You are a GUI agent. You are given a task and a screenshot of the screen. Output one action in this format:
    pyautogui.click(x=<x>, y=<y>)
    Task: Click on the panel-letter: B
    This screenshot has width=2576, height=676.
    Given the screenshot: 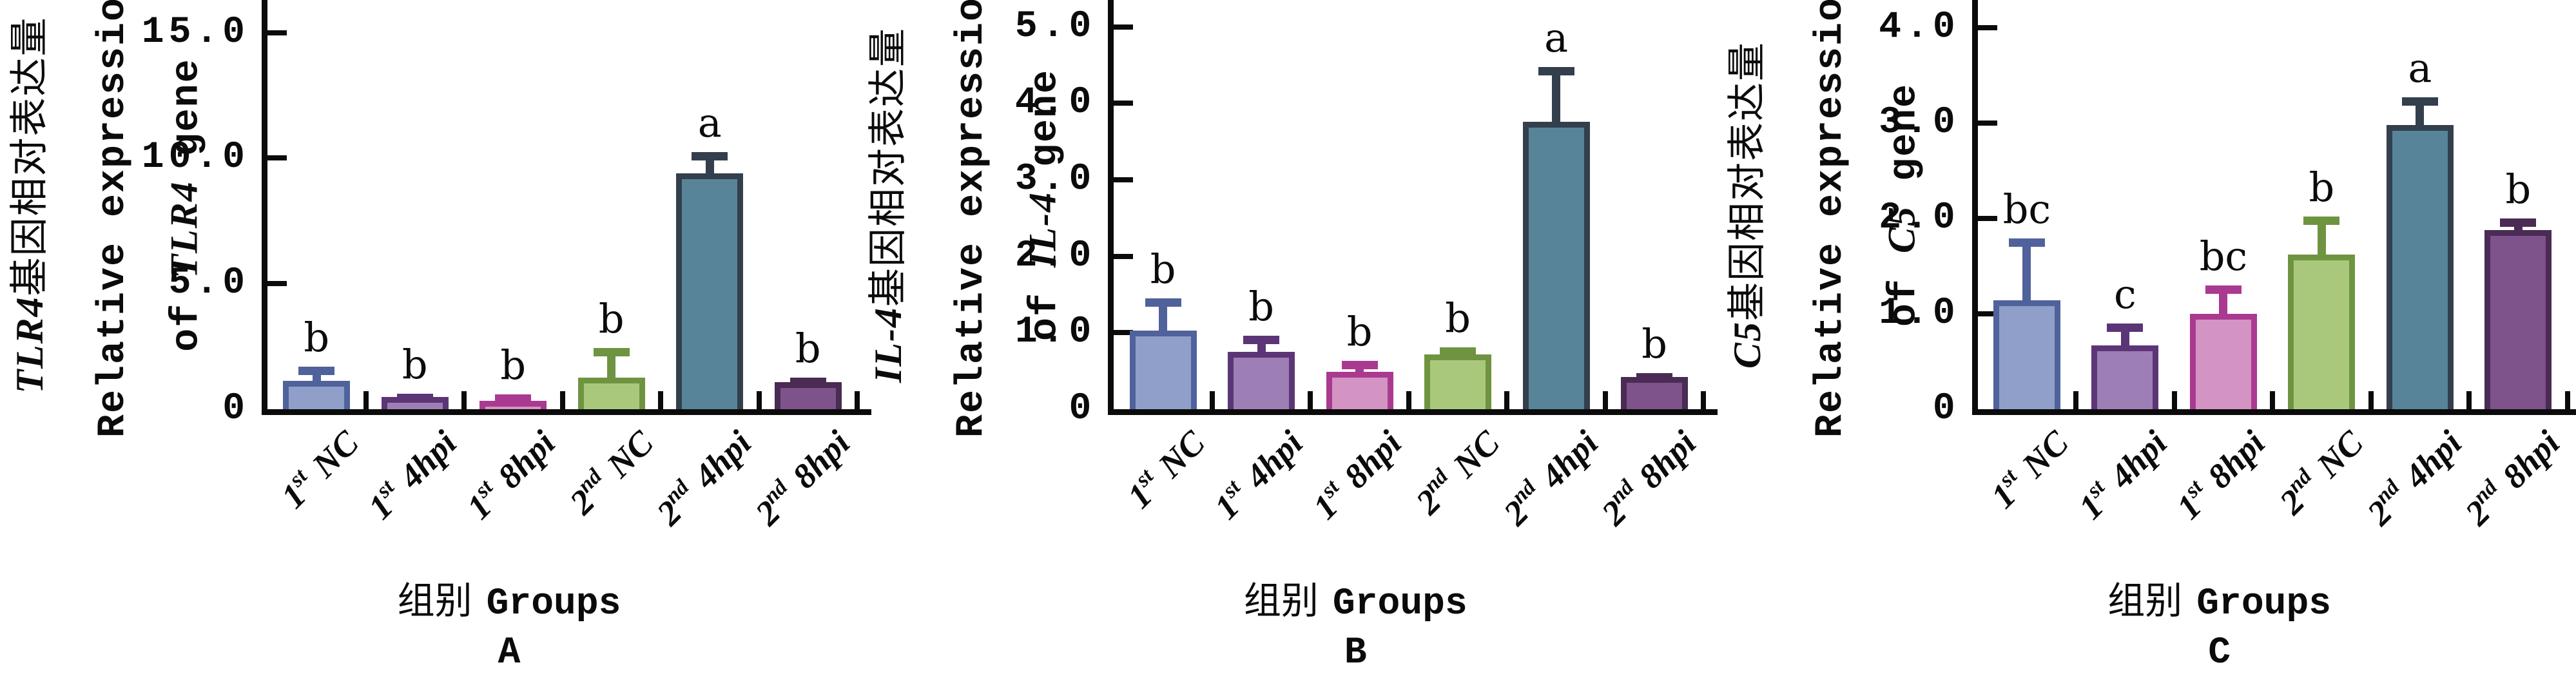 What is the action you would take?
    pyautogui.click(x=1355, y=653)
    